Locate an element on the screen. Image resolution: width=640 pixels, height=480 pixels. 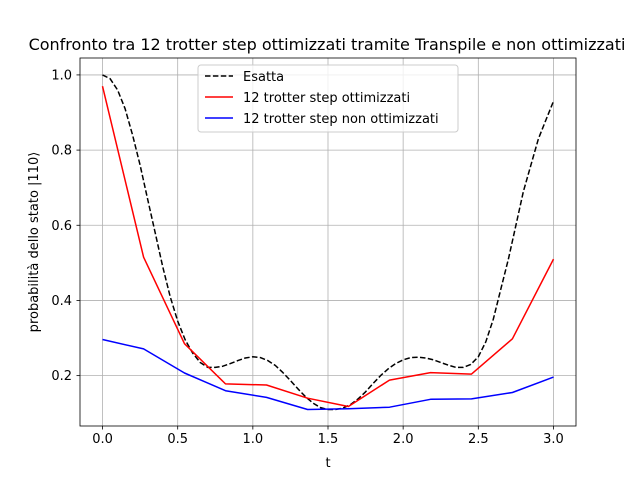
x-tick-label: 1.5 is located at coordinates (328, 439).